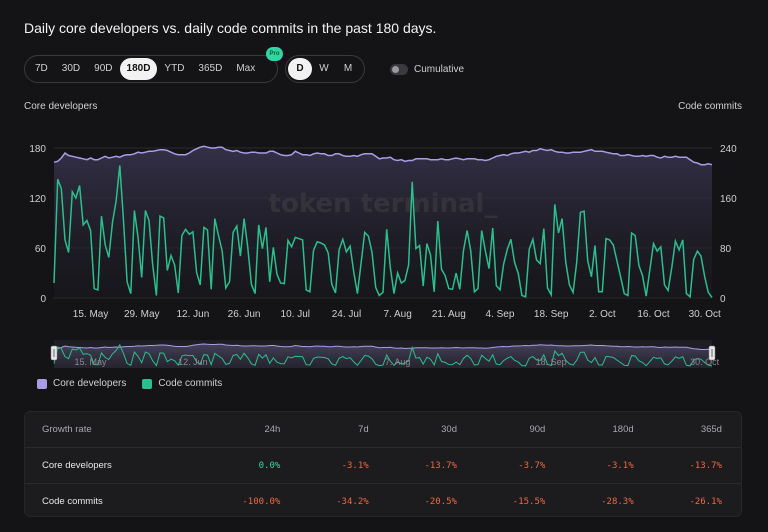  Describe the element at coordinates (91, 362) in the screenshot. I see `navigator-tick: 15. May` at that location.